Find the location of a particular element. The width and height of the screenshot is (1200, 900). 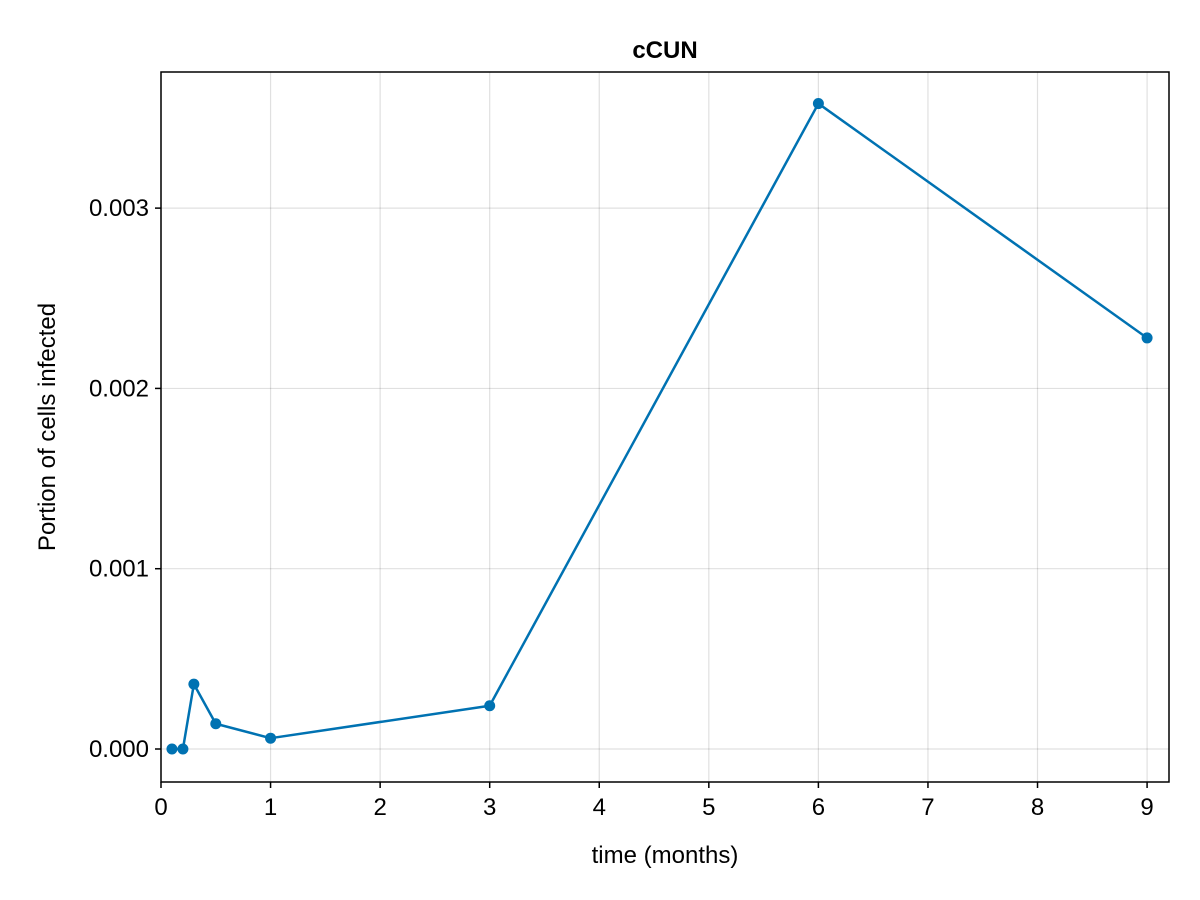

chart-title: cCUN is located at coordinates (664, 50).